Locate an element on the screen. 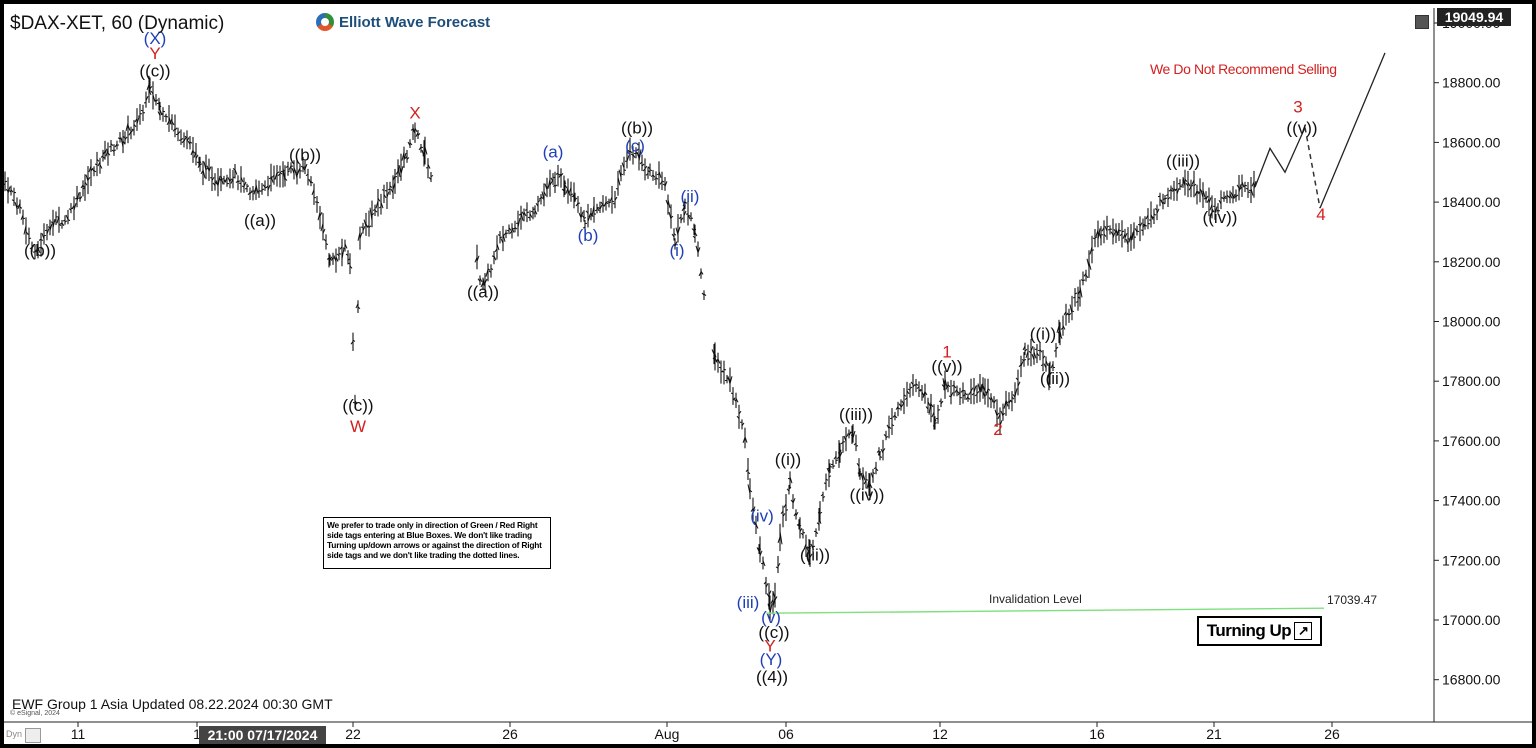 This screenshot has height=748, width=1536. logo-text: Elliott Wave Forecast is located at coordinates (415, 22).